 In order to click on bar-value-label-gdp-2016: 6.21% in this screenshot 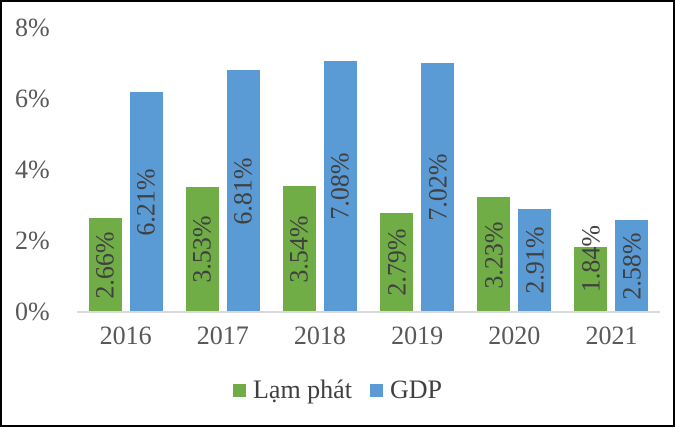, I will do `click(146, 202)`.